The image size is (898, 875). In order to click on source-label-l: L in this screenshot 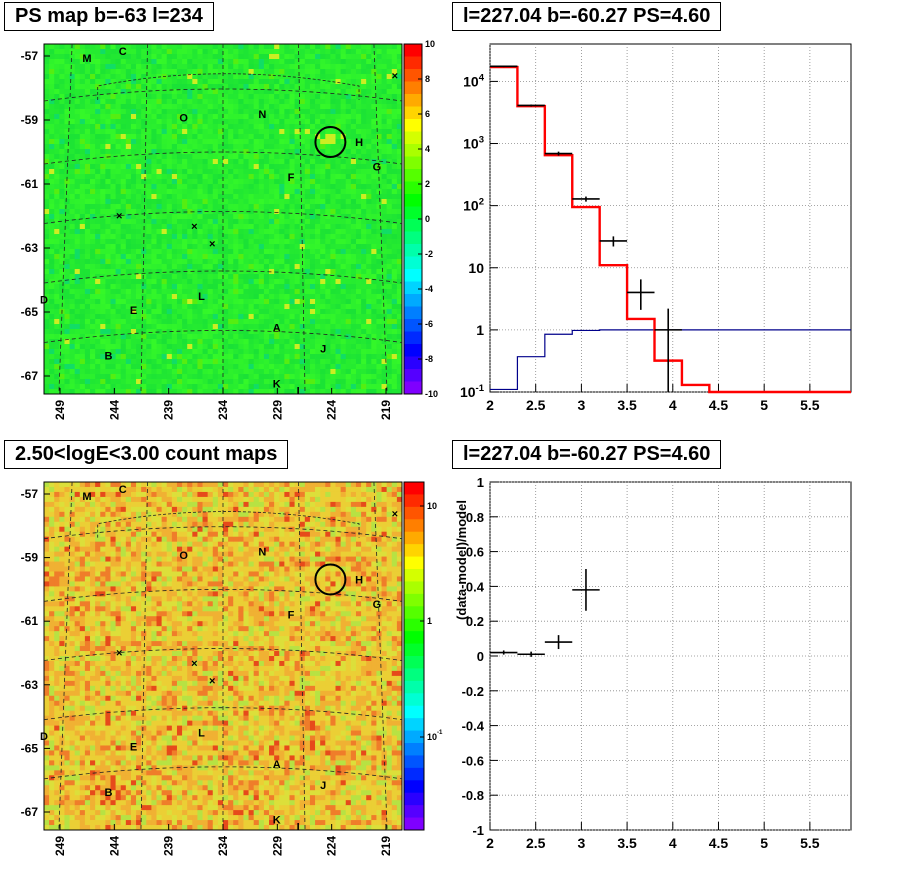, I will do `click(201, 297)`.